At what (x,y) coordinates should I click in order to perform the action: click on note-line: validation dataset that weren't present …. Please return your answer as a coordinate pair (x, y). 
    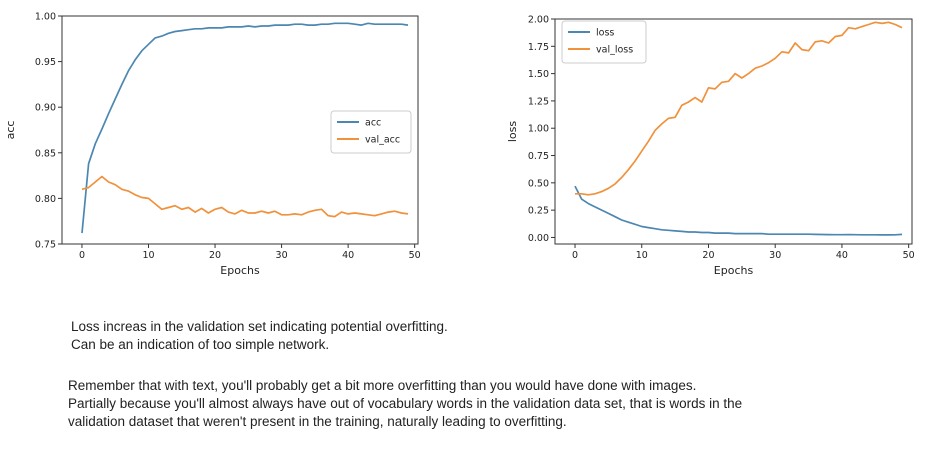
    Looking at the image, I should click on (317, 421).